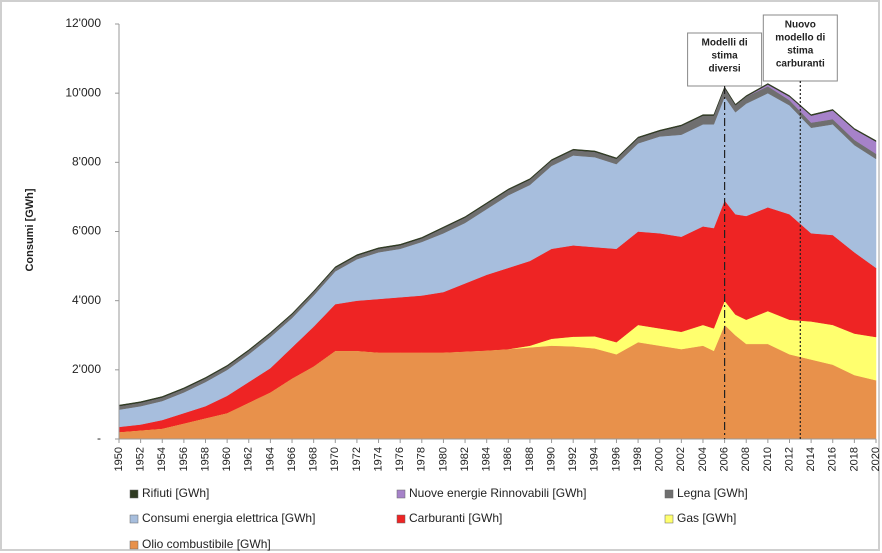 This screenshot has width=882, height=553. Describe the element at coordinates (833, 459) in the screenshot. I see `x-tick-label: 2016` at that location.